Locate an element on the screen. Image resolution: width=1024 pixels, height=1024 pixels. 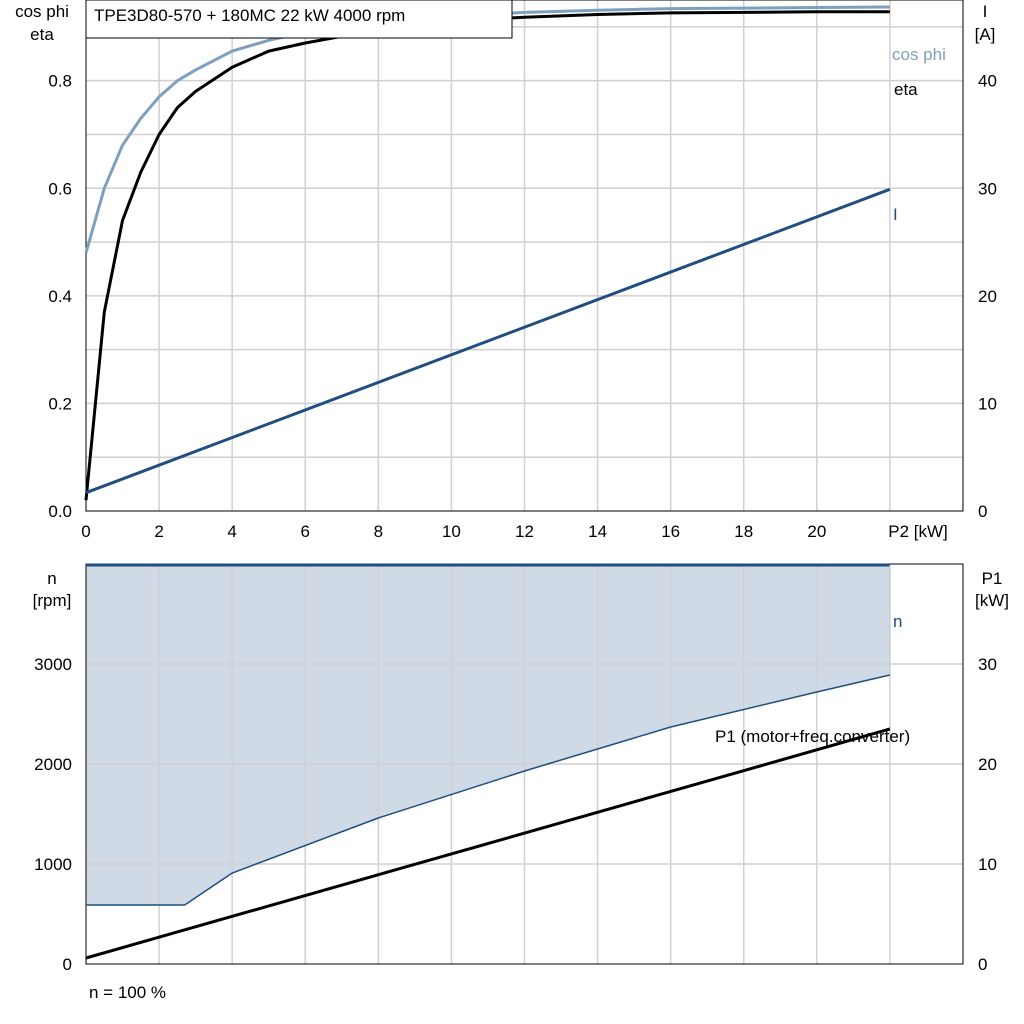
bottom-left-axis-label-line1: n is located at coordinates (51, 578).